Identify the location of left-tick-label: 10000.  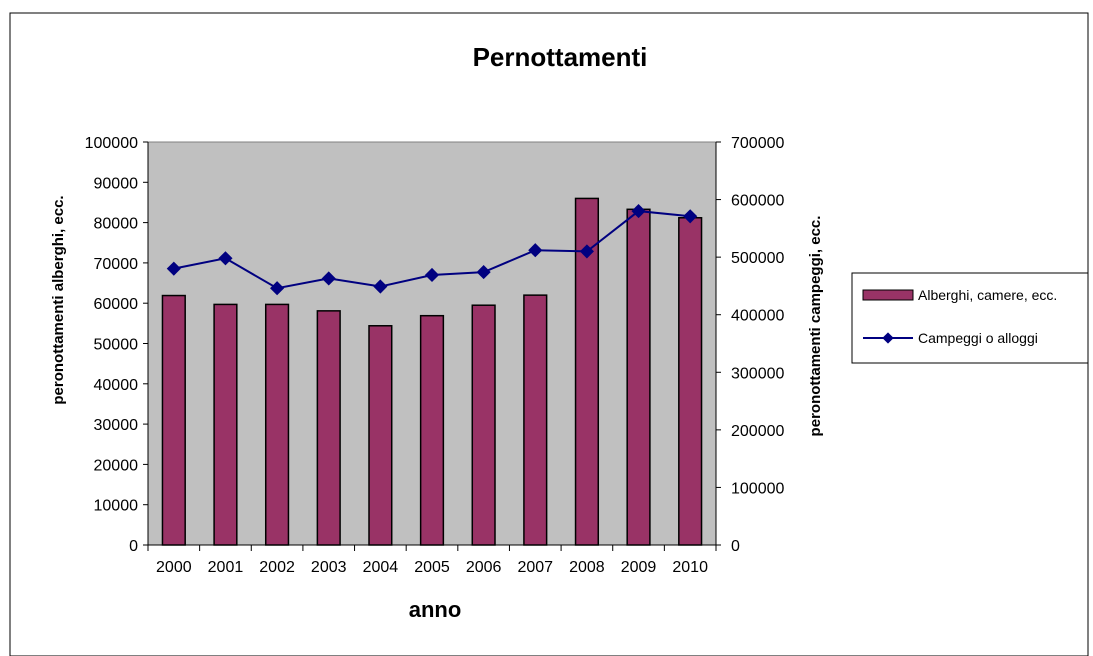
(116, 506).